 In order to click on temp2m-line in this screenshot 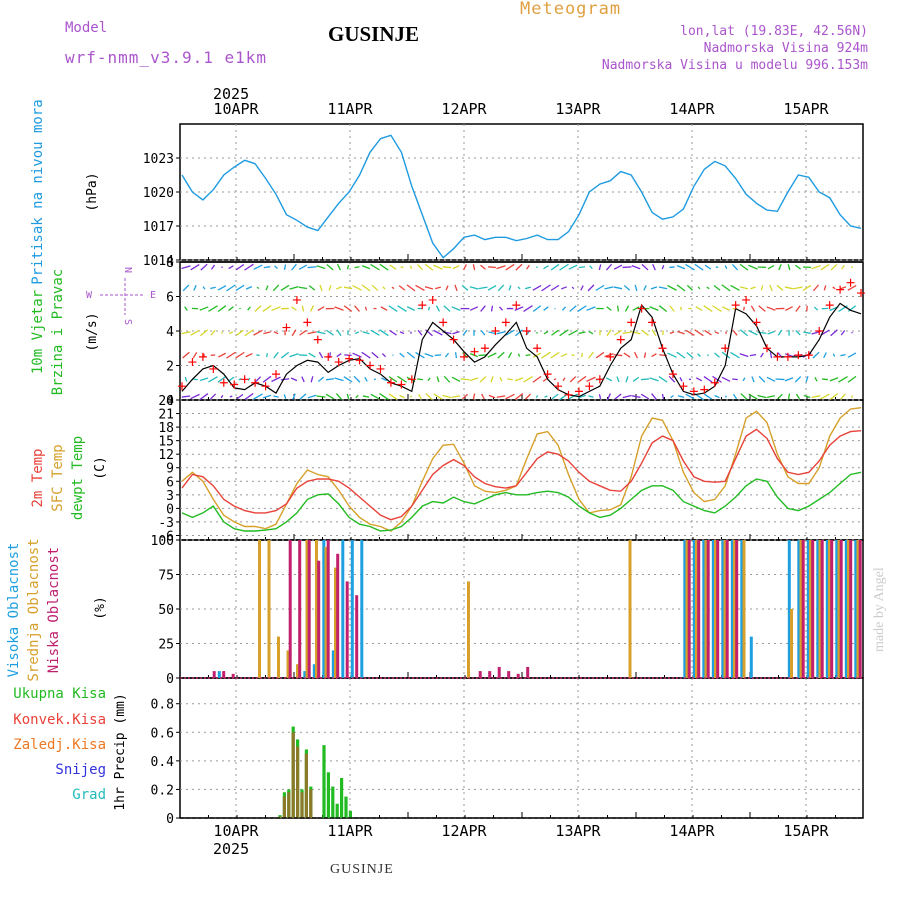, I will do `click(521, 474)`.